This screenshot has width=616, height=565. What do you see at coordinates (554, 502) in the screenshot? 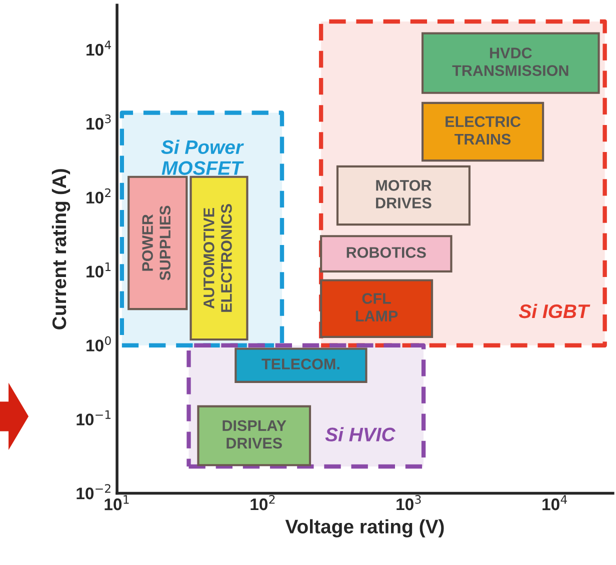
I see `x-tick-label: 10$^{4}$` at bounding box center [554, 502].